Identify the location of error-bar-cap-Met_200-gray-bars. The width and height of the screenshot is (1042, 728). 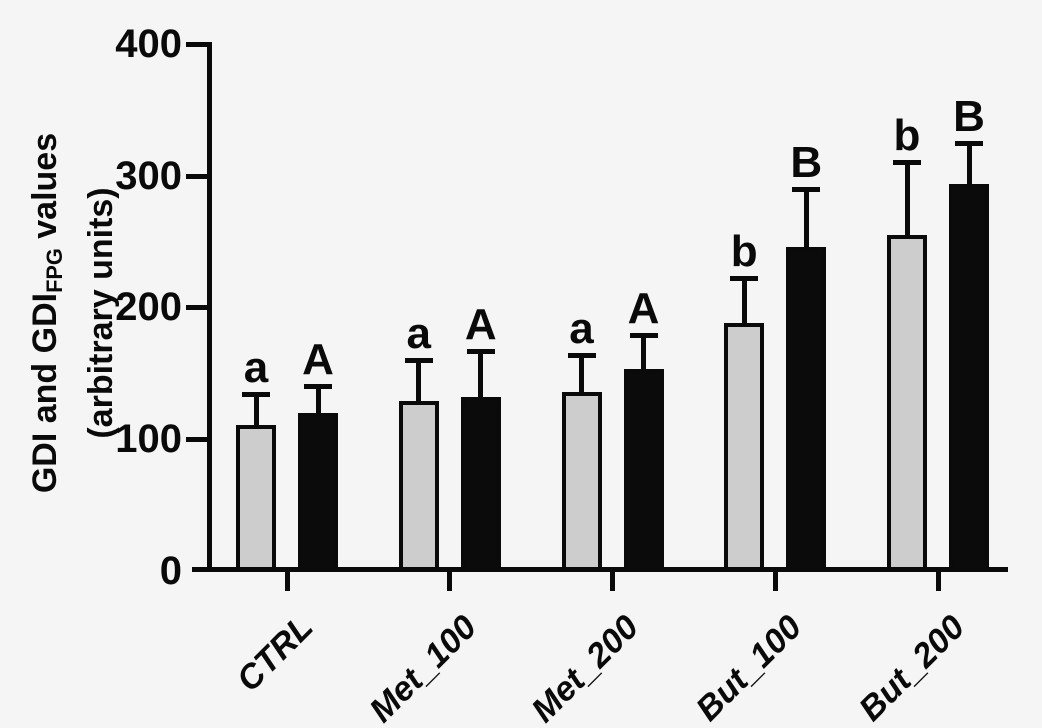
(581, 355).